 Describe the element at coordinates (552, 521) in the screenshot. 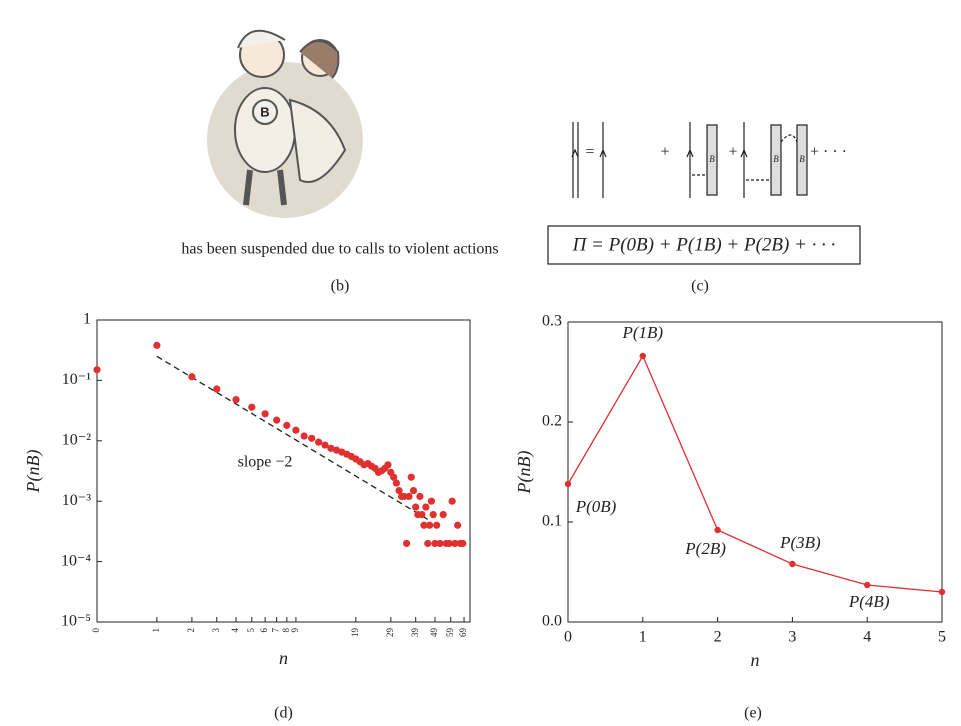

I see `y-tick-label: 0.1` at that location.